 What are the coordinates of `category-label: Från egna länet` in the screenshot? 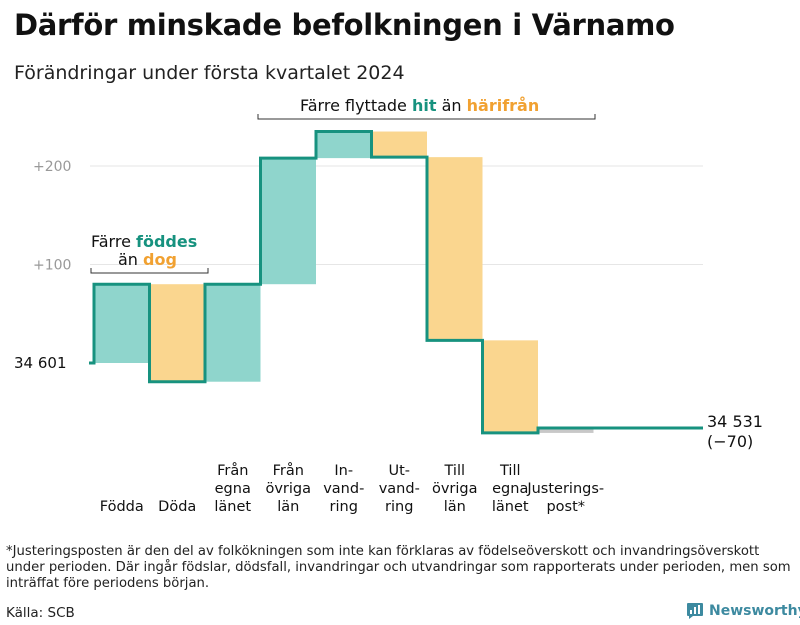 It's located at (232, 488).